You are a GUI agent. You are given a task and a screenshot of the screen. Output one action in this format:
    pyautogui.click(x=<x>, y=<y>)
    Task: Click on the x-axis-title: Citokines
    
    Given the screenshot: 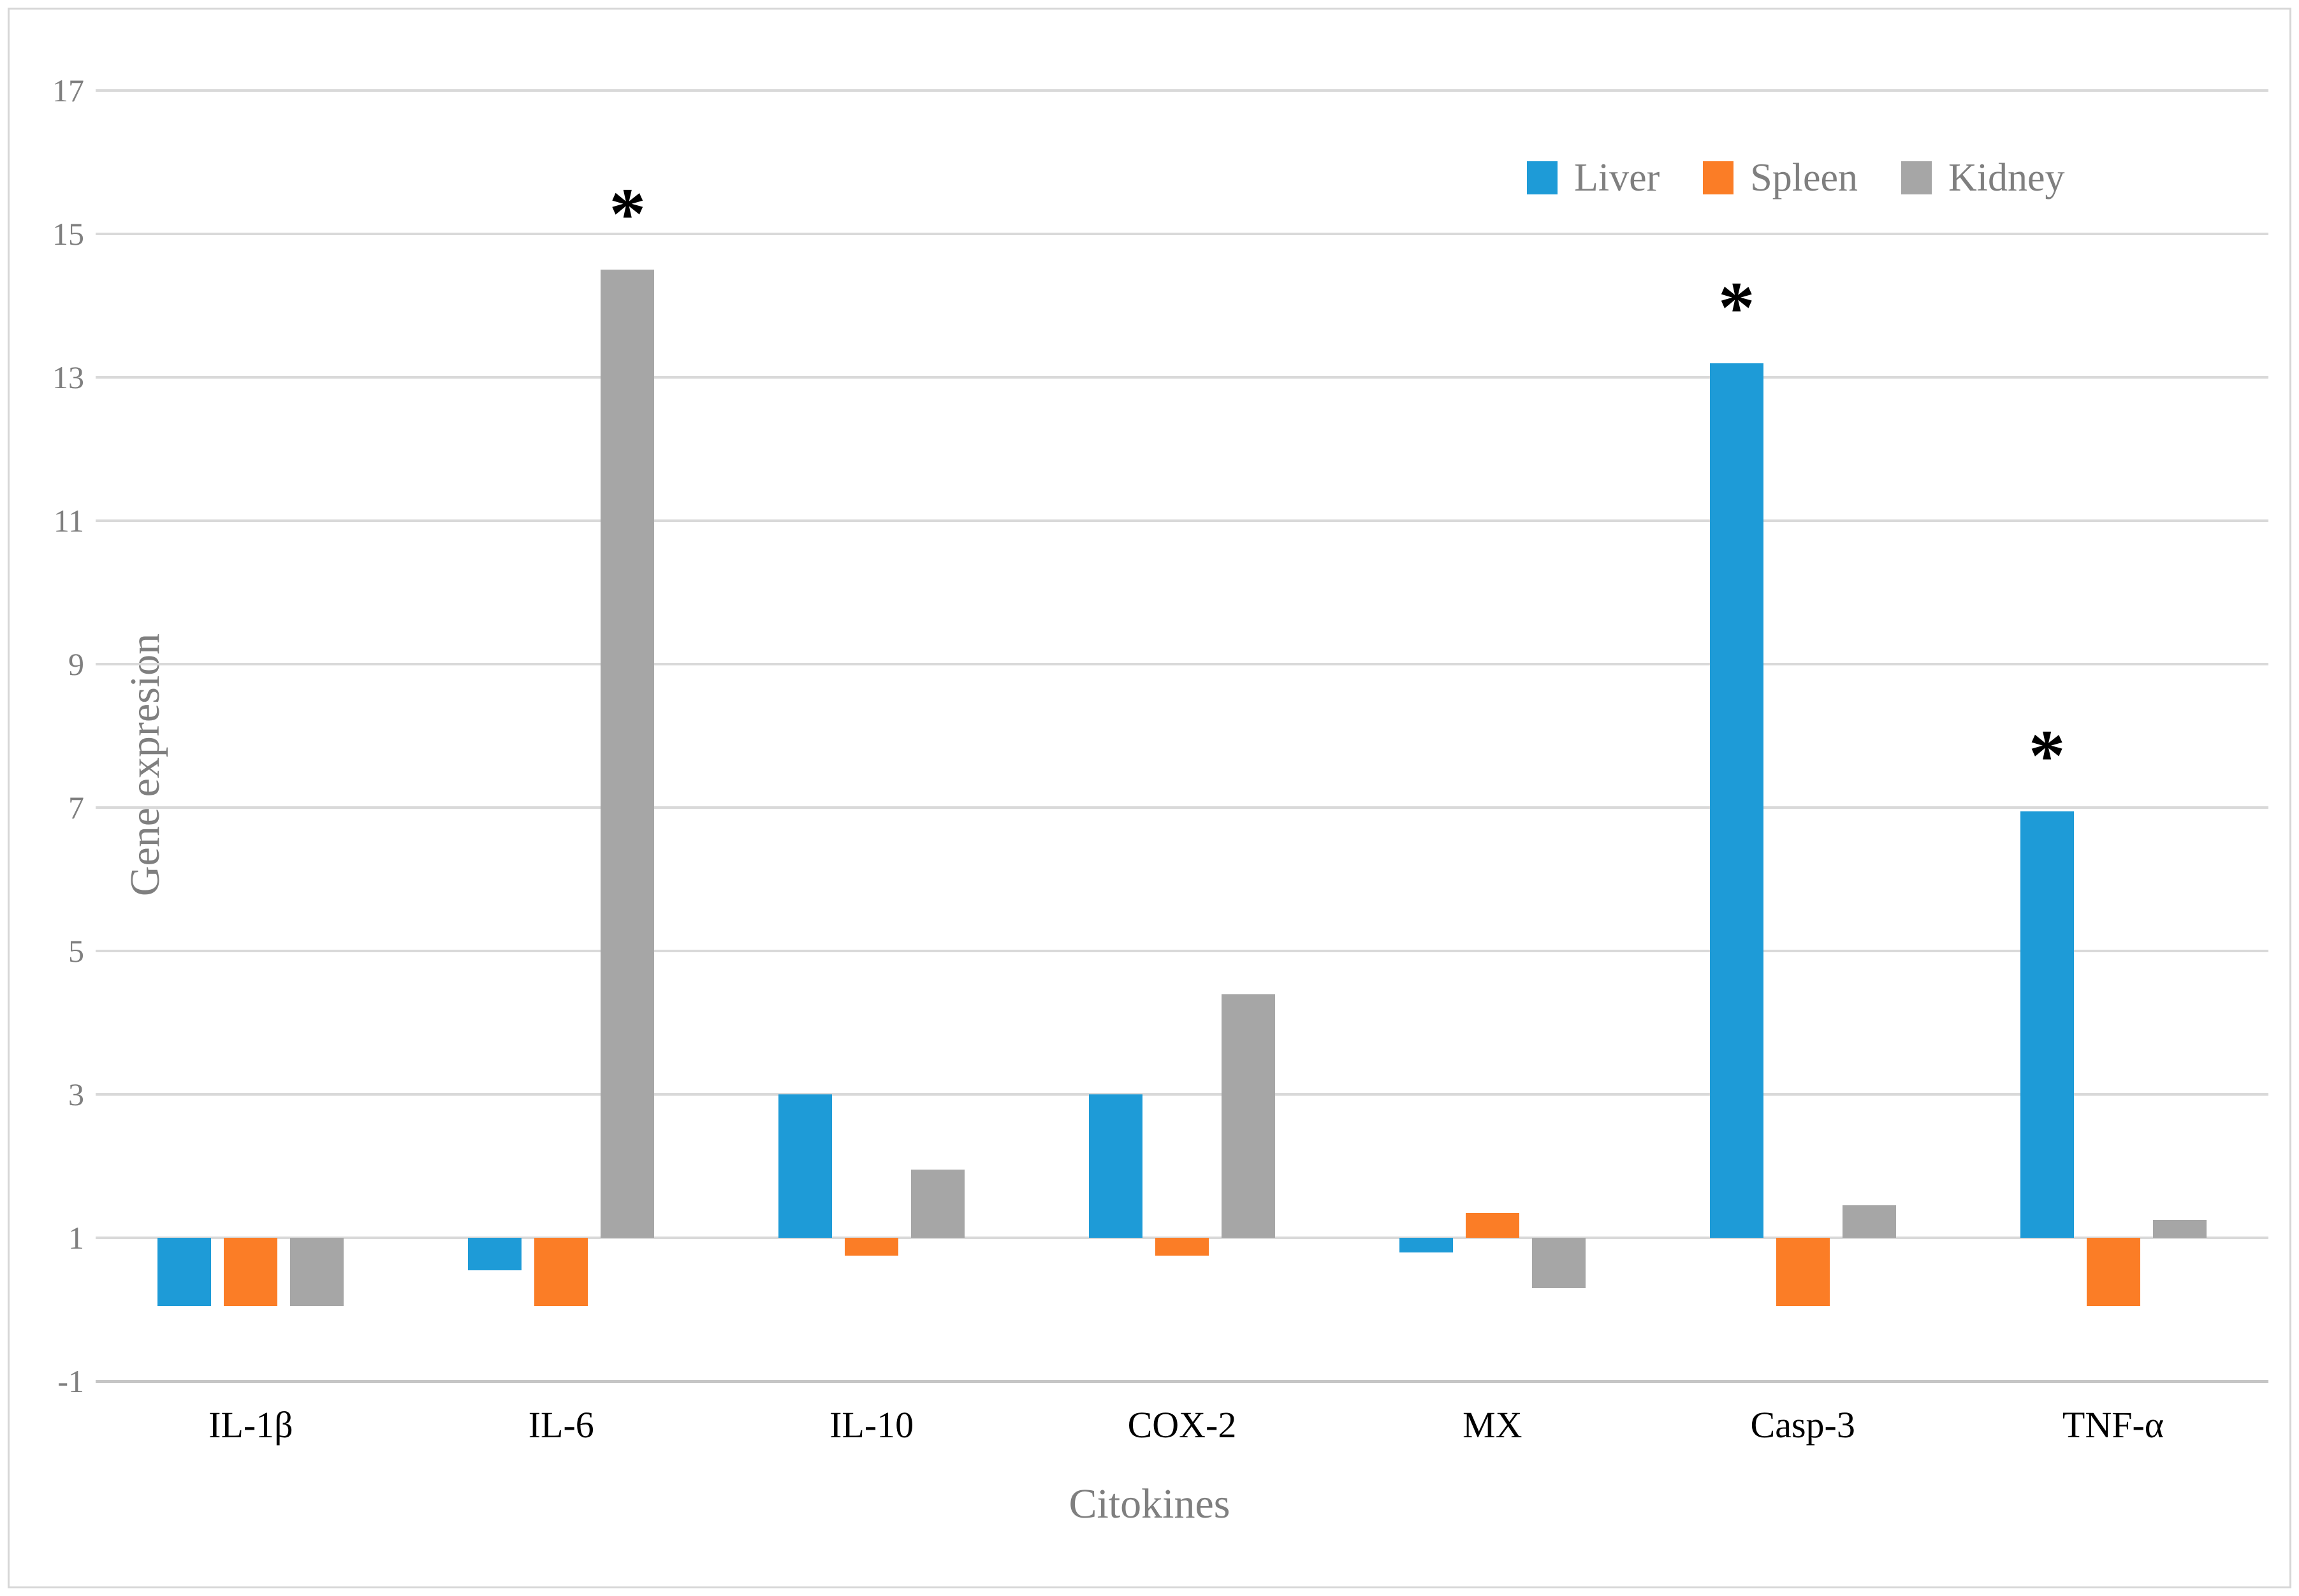 What is the action you would take?
    pyautogui.click(x=1149, y=1504)
    